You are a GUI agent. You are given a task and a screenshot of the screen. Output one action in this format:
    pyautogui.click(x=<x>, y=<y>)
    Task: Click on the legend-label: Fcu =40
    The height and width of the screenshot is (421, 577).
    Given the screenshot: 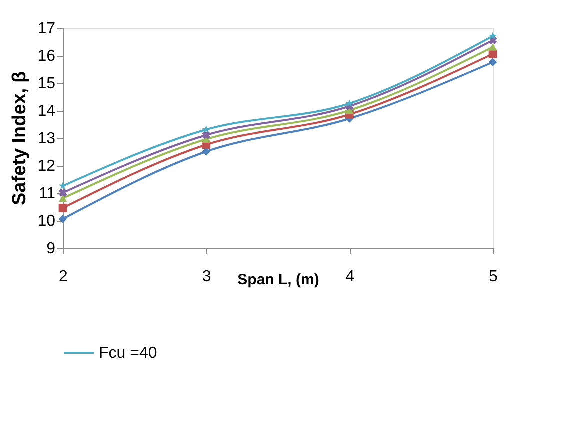 What is the action you would take?
    pyautogui.click(x=128, y=353)
    